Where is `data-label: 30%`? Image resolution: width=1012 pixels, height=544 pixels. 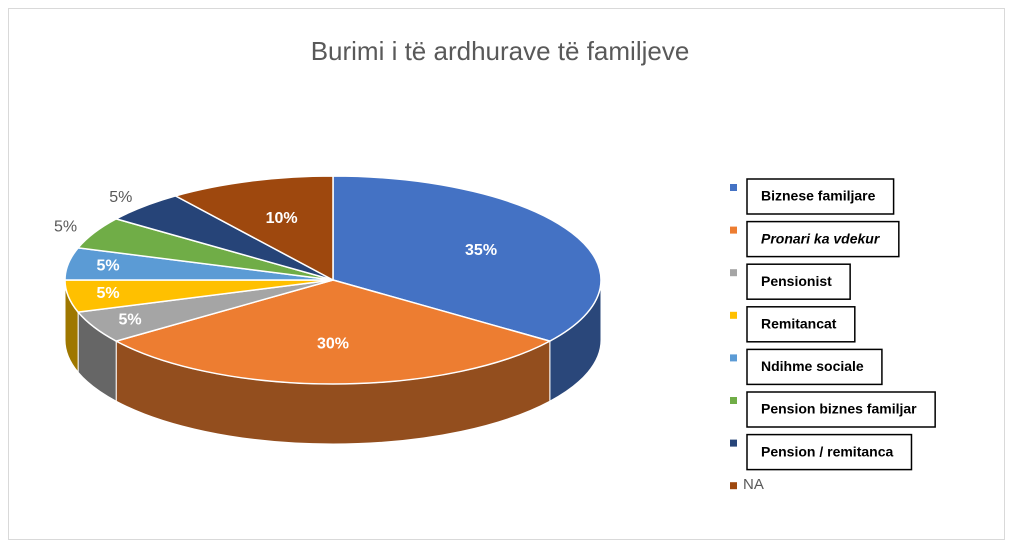 data-label: 30% is located at coordinates (333, 344).